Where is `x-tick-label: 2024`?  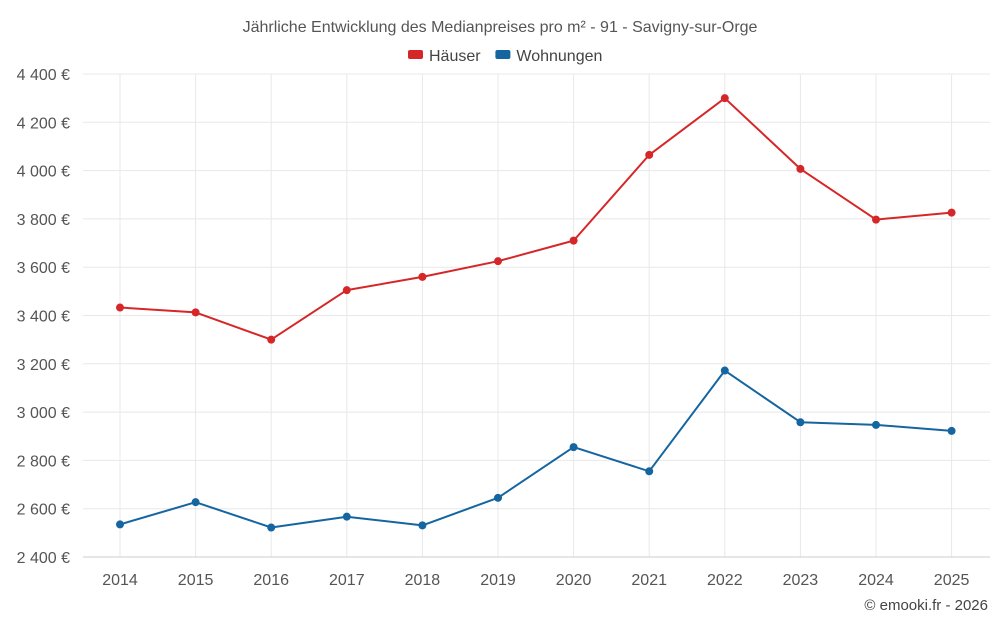 x-tick-label: 2024 is located at coordinates (876, 580).